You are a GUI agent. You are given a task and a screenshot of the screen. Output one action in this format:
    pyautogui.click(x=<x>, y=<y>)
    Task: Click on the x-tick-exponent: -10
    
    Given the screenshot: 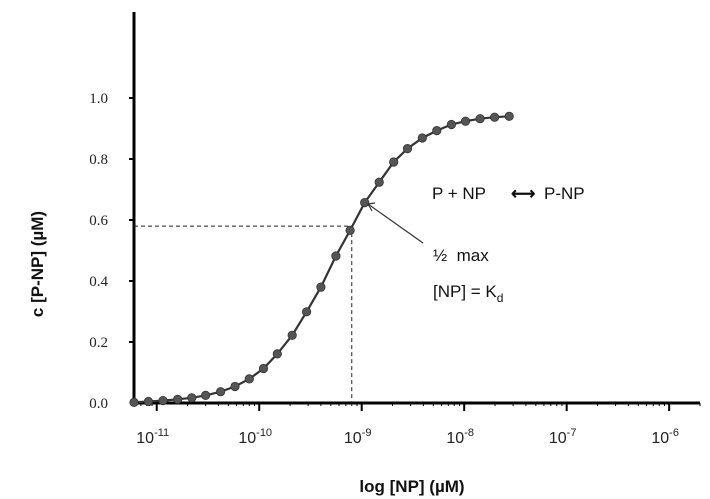 What is the action you would take?
    pyautogui.click(x=264, y=433)
    